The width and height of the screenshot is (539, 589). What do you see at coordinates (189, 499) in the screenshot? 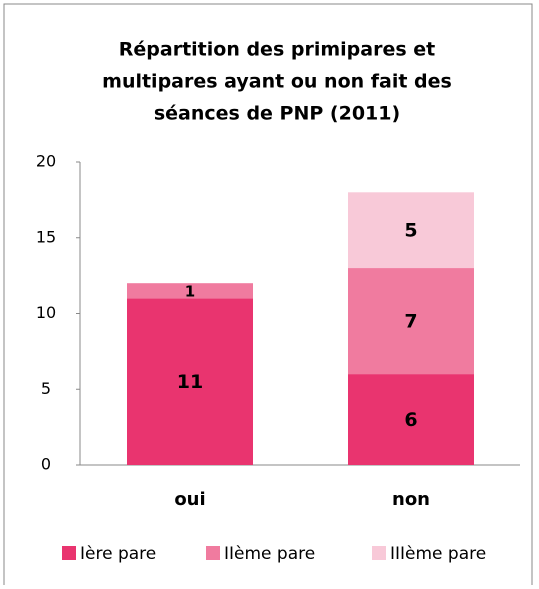
I see `x-tick-label: oui` at bounding box center [189, 499].